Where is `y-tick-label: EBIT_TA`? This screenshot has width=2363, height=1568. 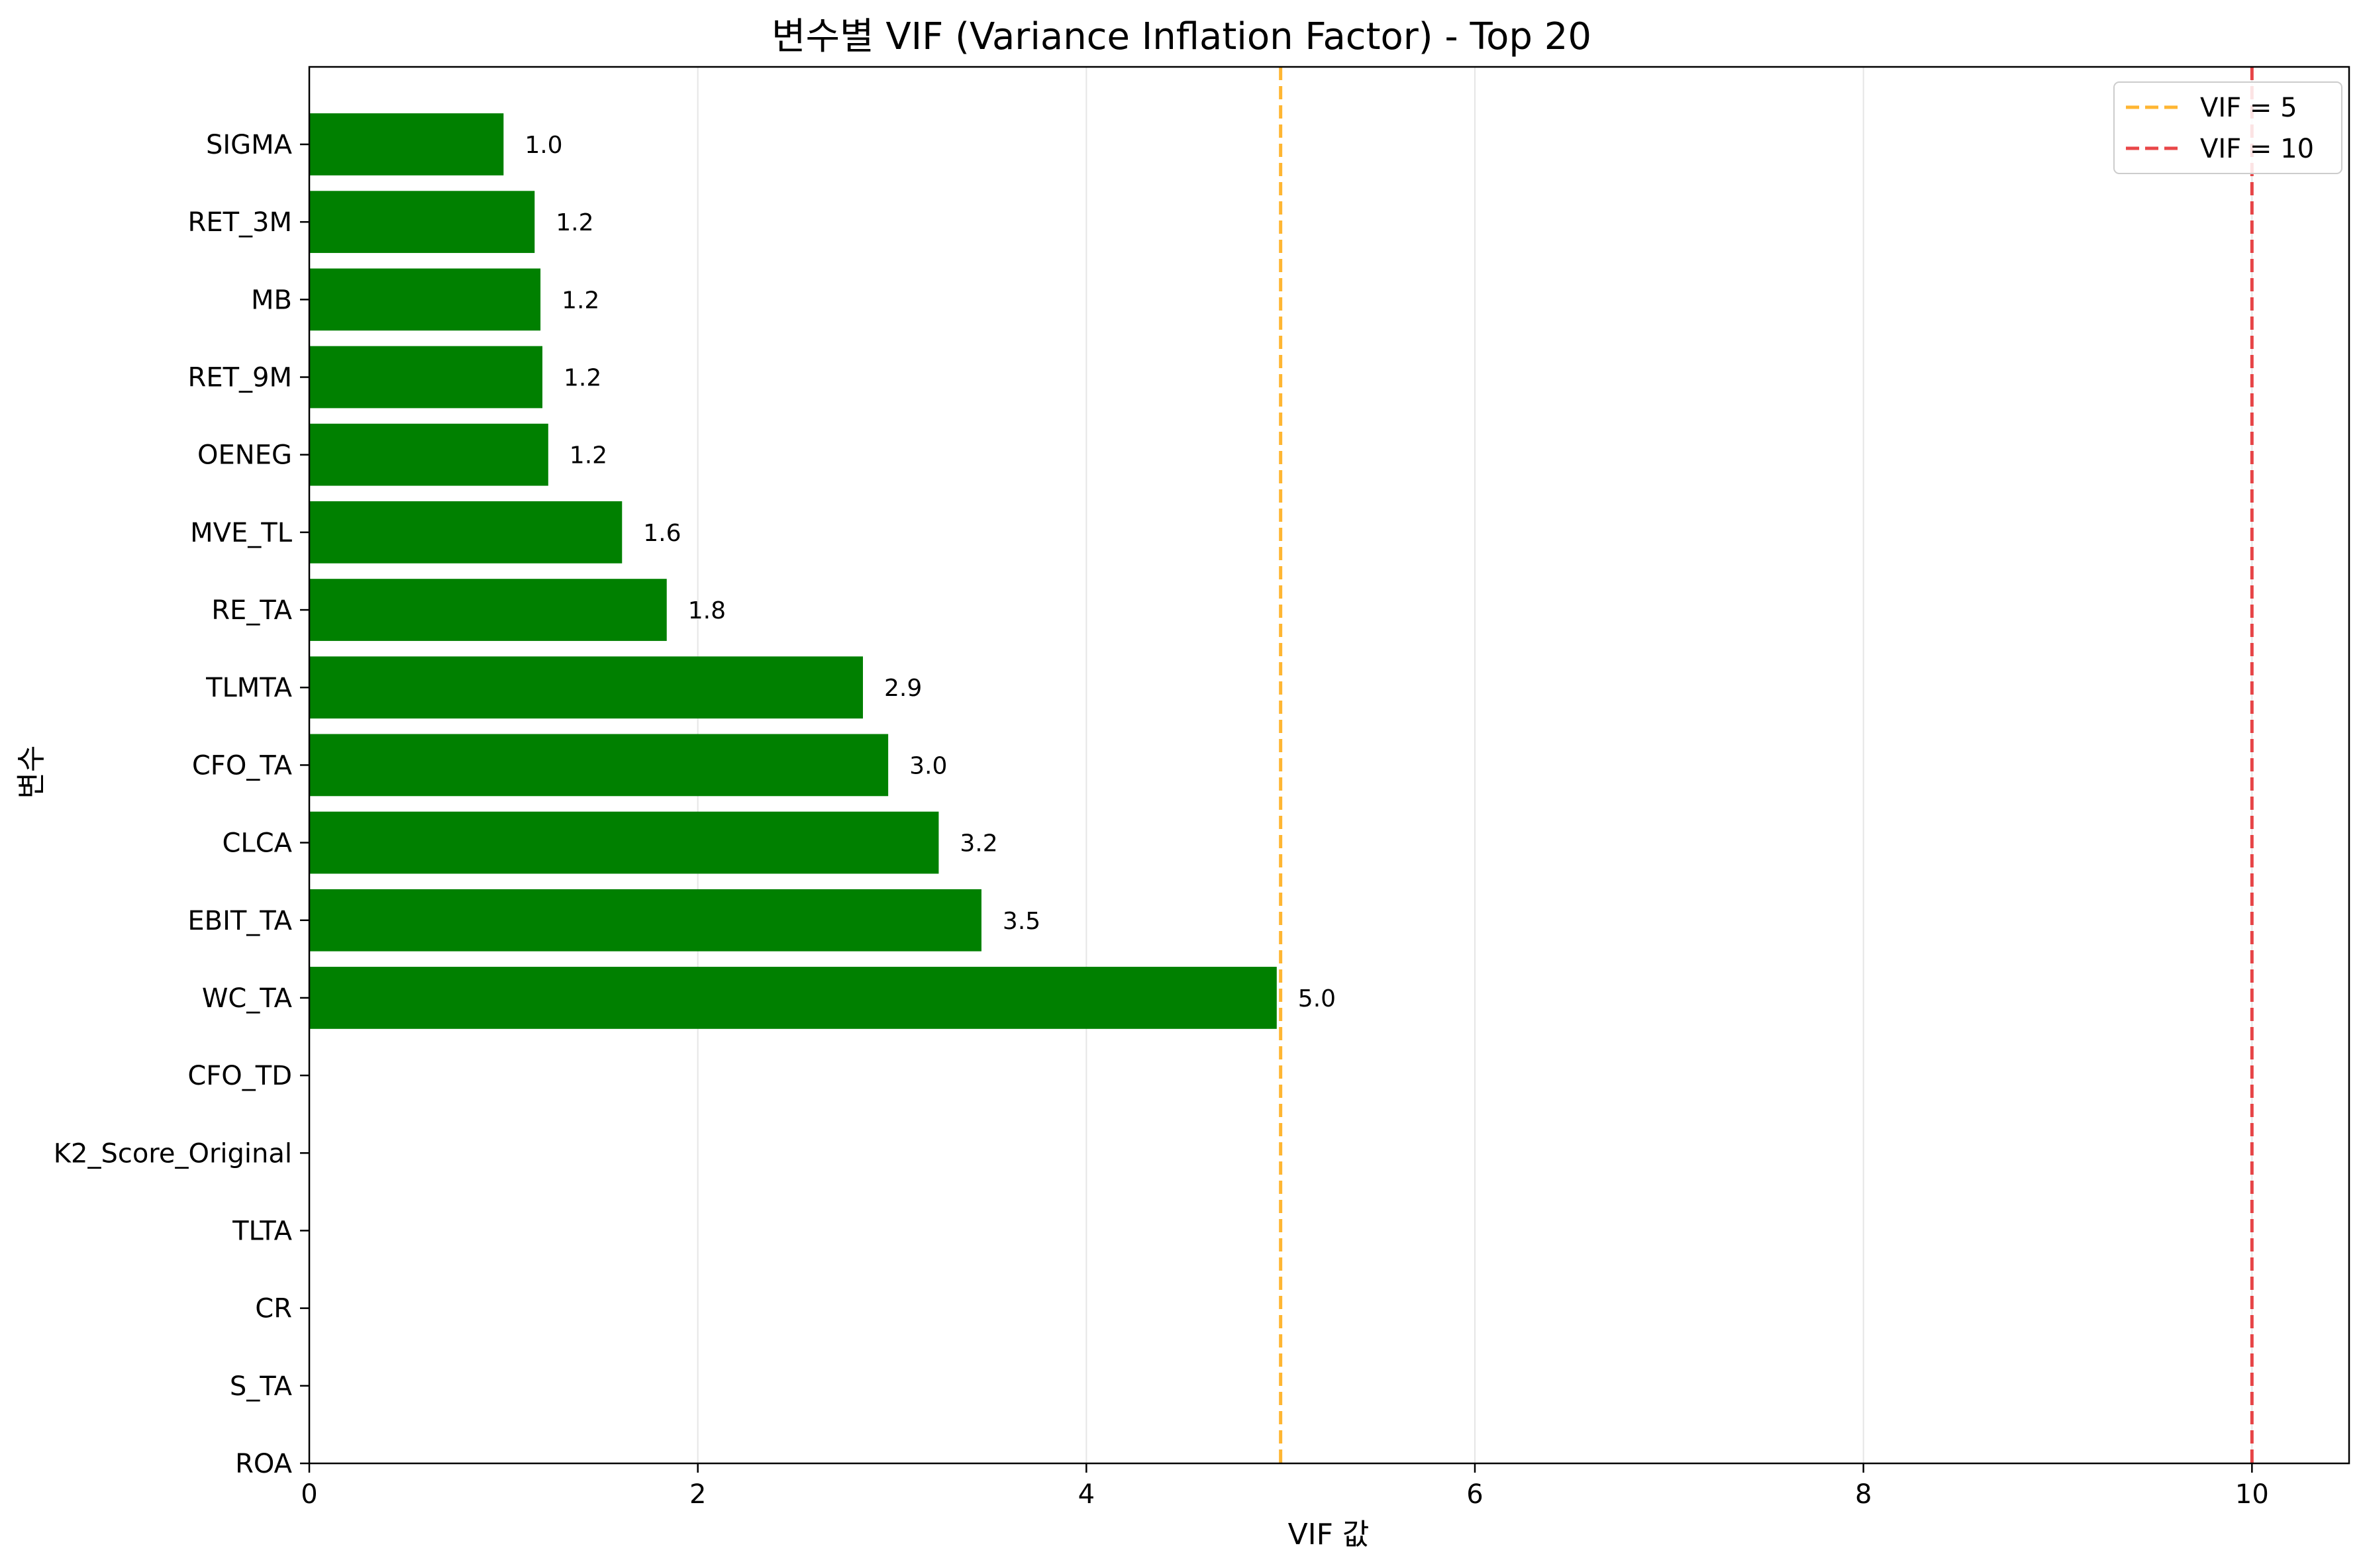 y-tick-label: EBIT_TA is located at coordinates (240, 921).